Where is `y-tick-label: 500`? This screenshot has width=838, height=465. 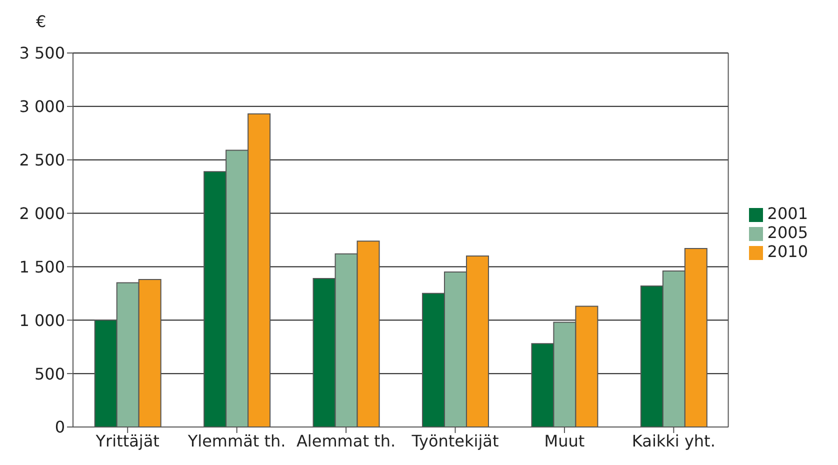 y-tick-label: 500 is located at coordinates (49, 374).